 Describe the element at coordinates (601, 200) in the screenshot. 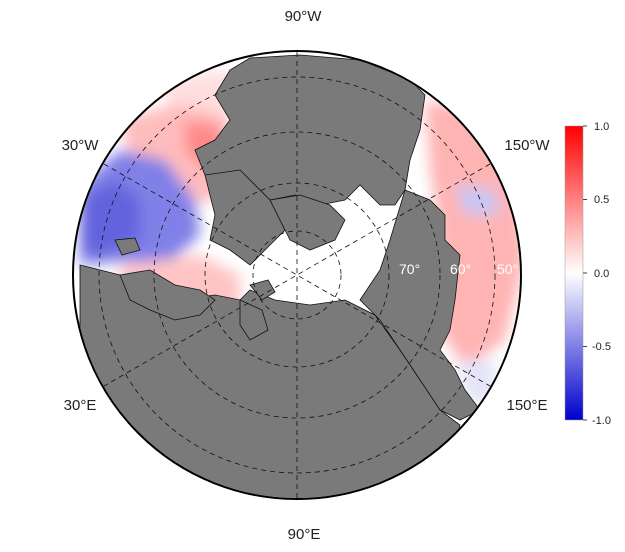

I see `colorbar-label-0.5: 0.5` at that location.